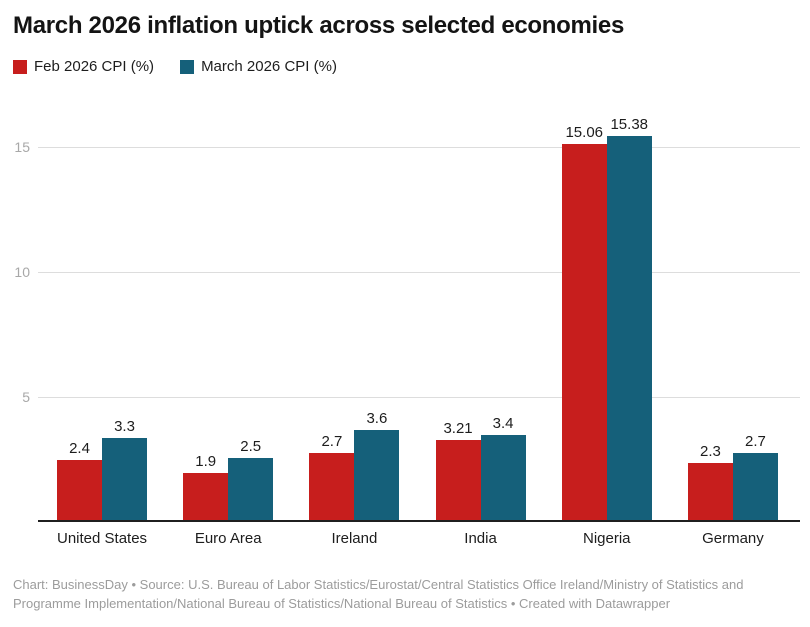  What do you see at coordinates (606, 538) in the screenshot?
I see `x-category-label: Nigeria` at bounding box center [606, 538].